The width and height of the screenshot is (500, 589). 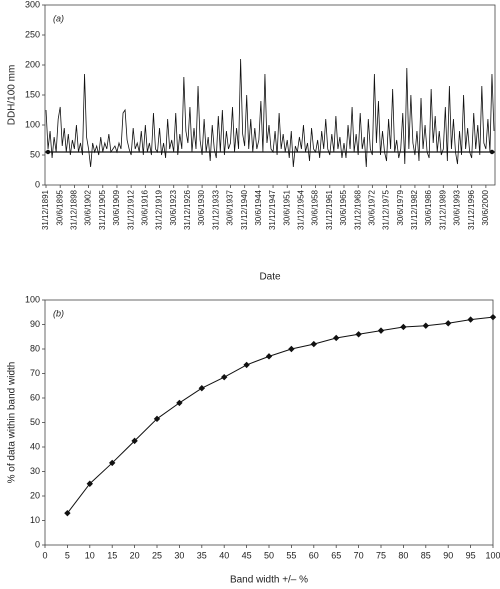 I want to click on y-tick-label: 60, so click(x=35, y=397).